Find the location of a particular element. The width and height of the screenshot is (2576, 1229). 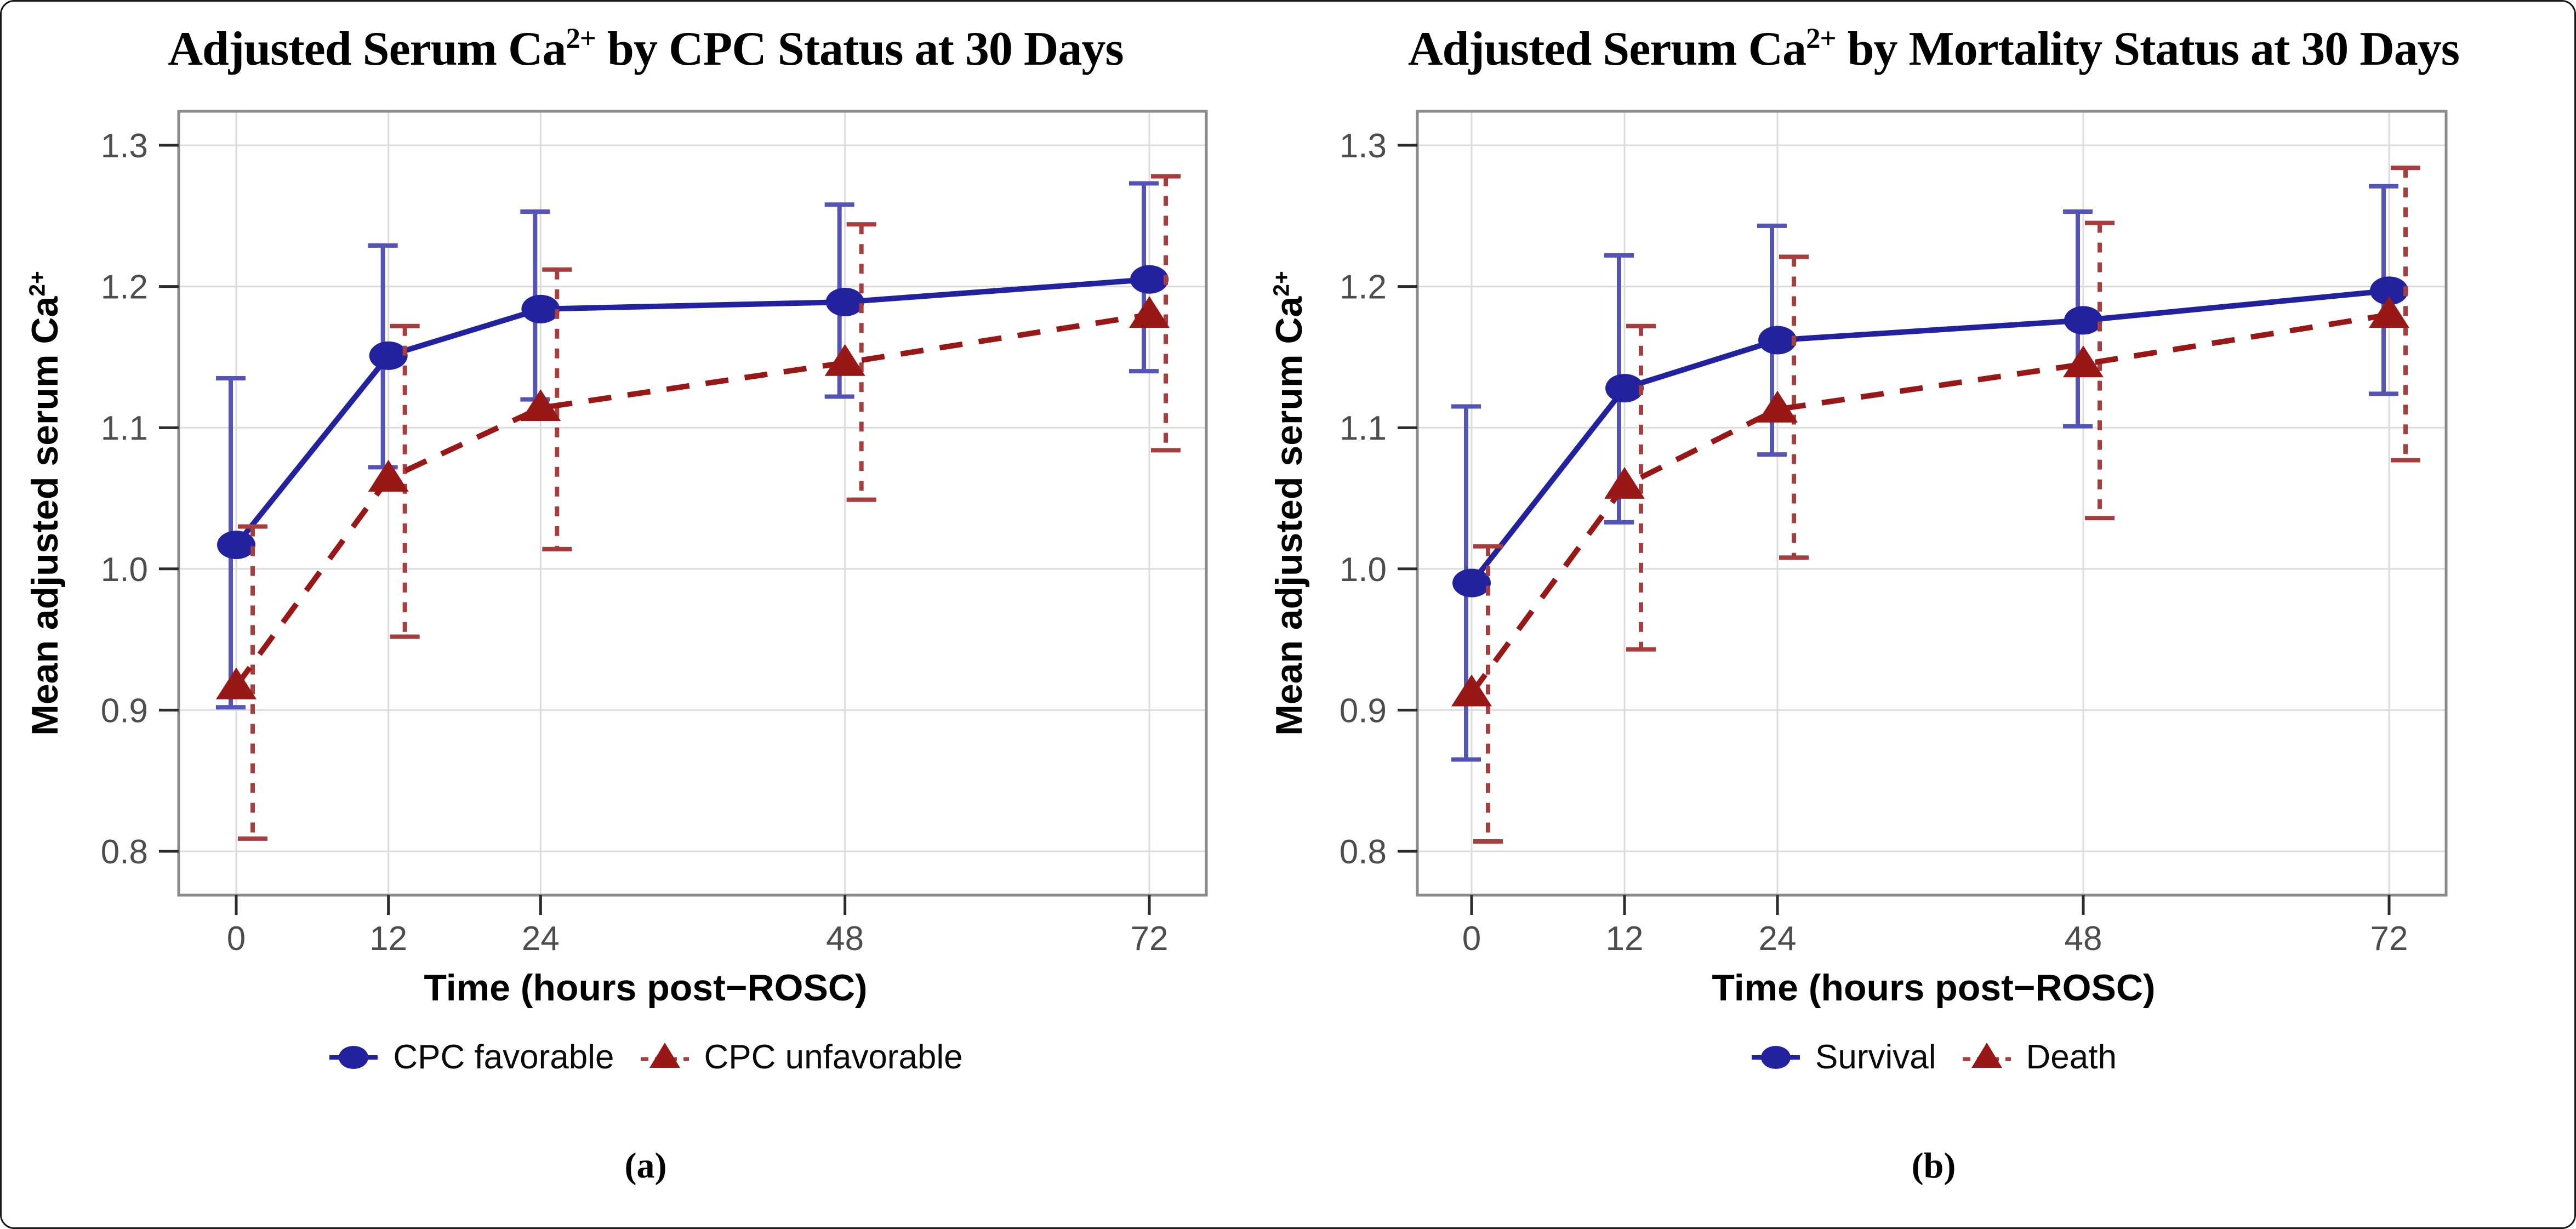

legend-label-cpc-unfavorable: CPC unfavorable is located at coordinates (833, 1057).